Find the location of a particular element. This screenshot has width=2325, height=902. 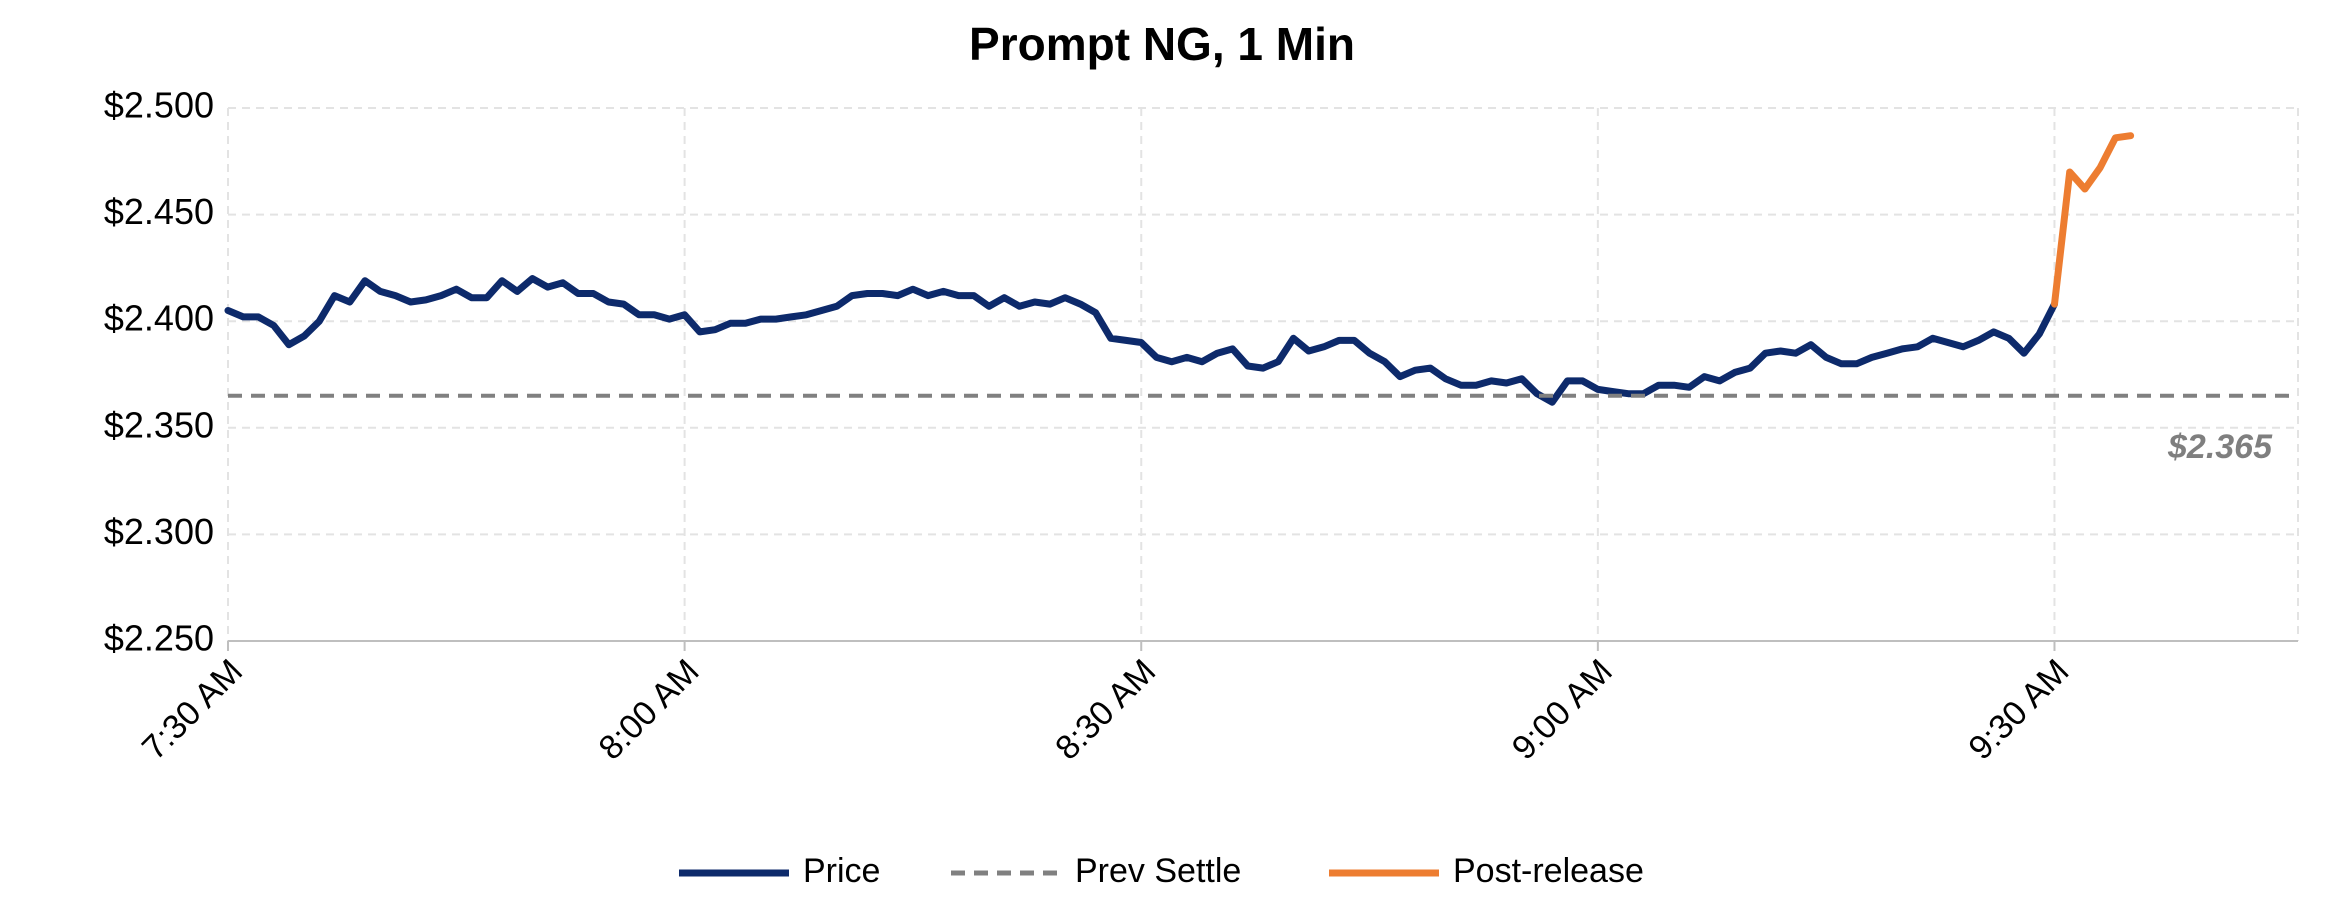

value-label: $2.365 is located at coordinates (2220, 447).